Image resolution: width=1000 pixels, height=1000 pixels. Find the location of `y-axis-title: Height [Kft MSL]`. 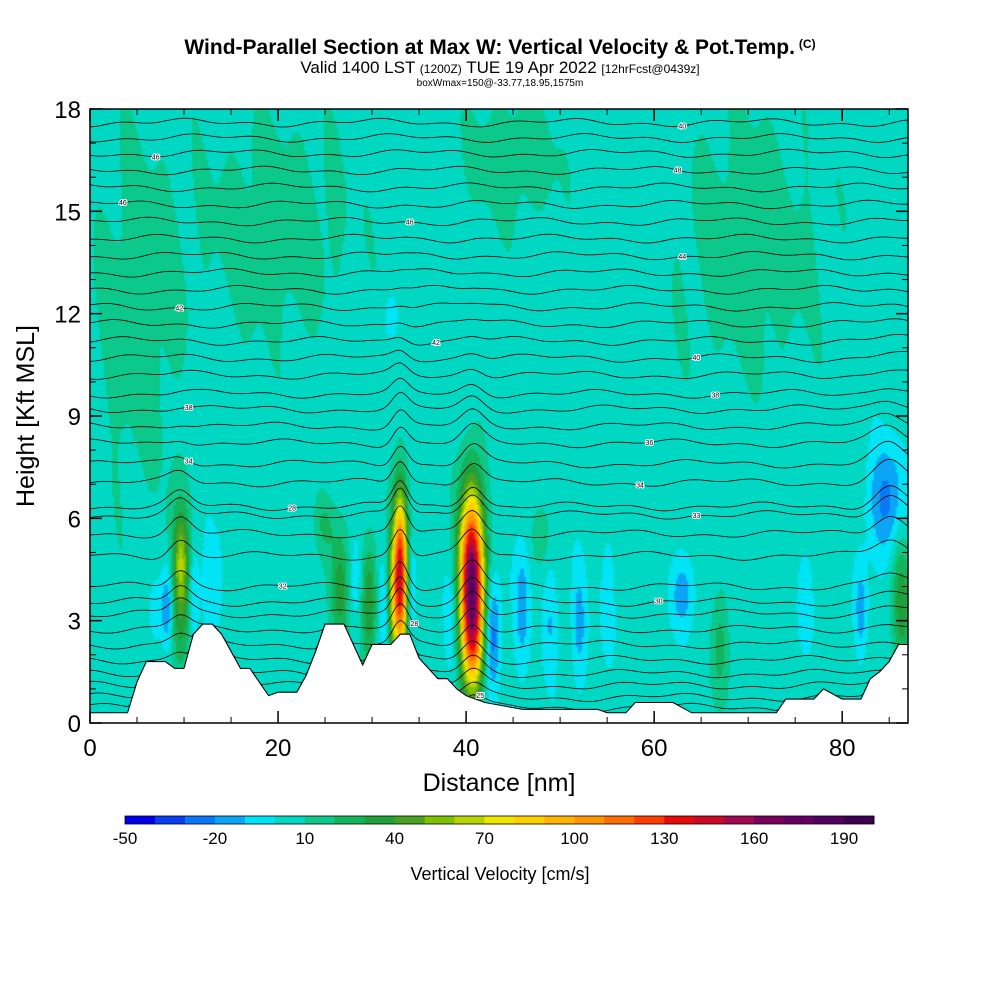

y-axis-title: Height [Kft MSL] is located at coordinates (26, 416).